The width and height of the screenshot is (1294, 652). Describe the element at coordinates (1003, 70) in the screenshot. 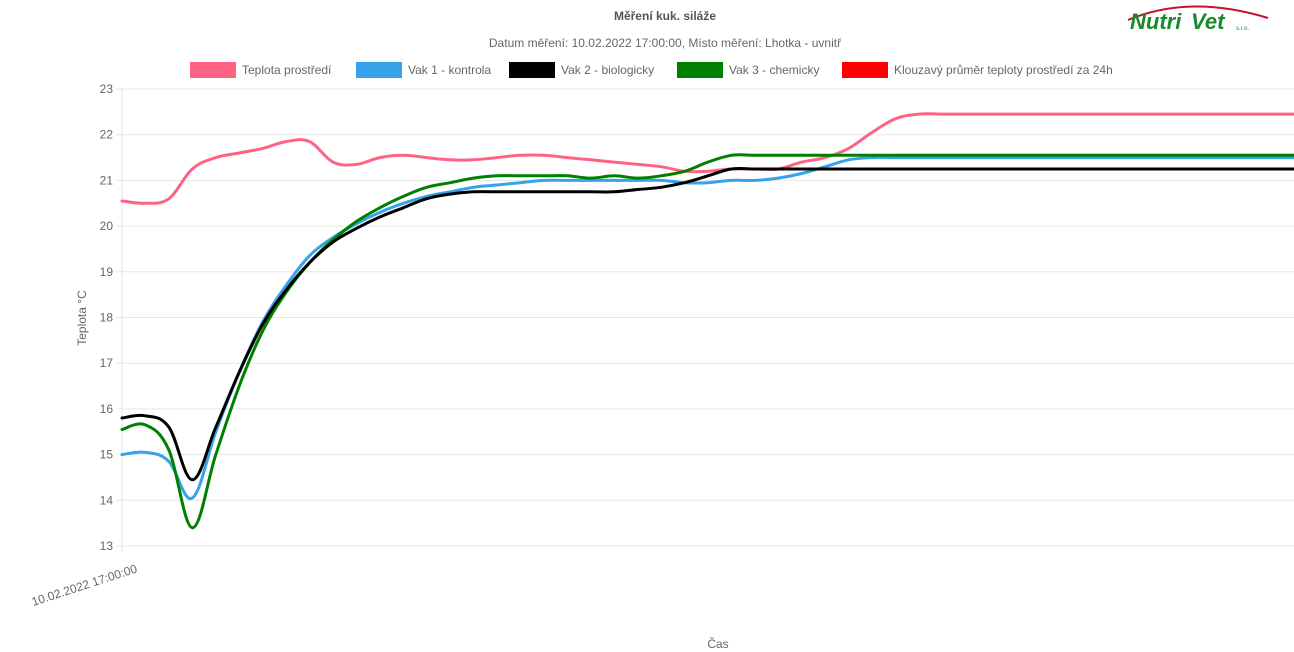

I see `legend-label: Klouzavý průměr teploty prostředí za 24h` at that location.